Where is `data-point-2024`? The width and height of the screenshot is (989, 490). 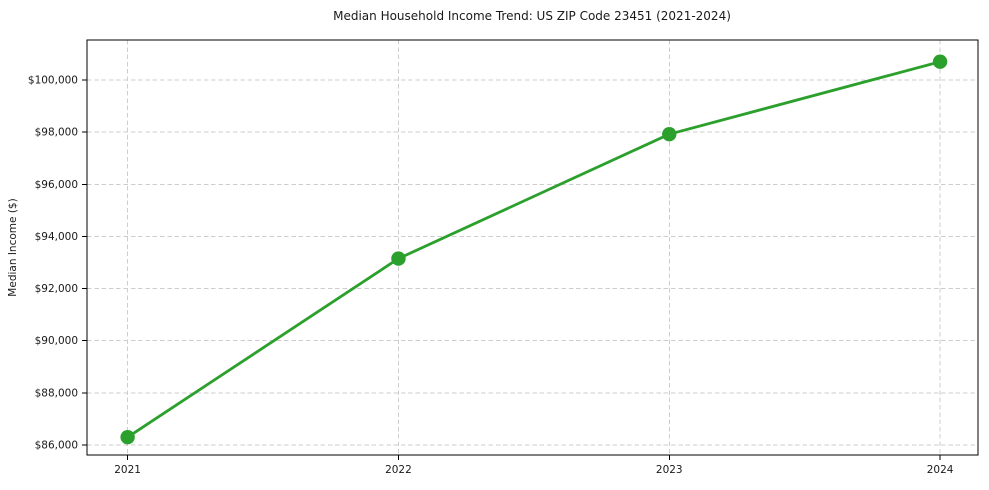
data-point-2024 is located at coordinates (940, 61).